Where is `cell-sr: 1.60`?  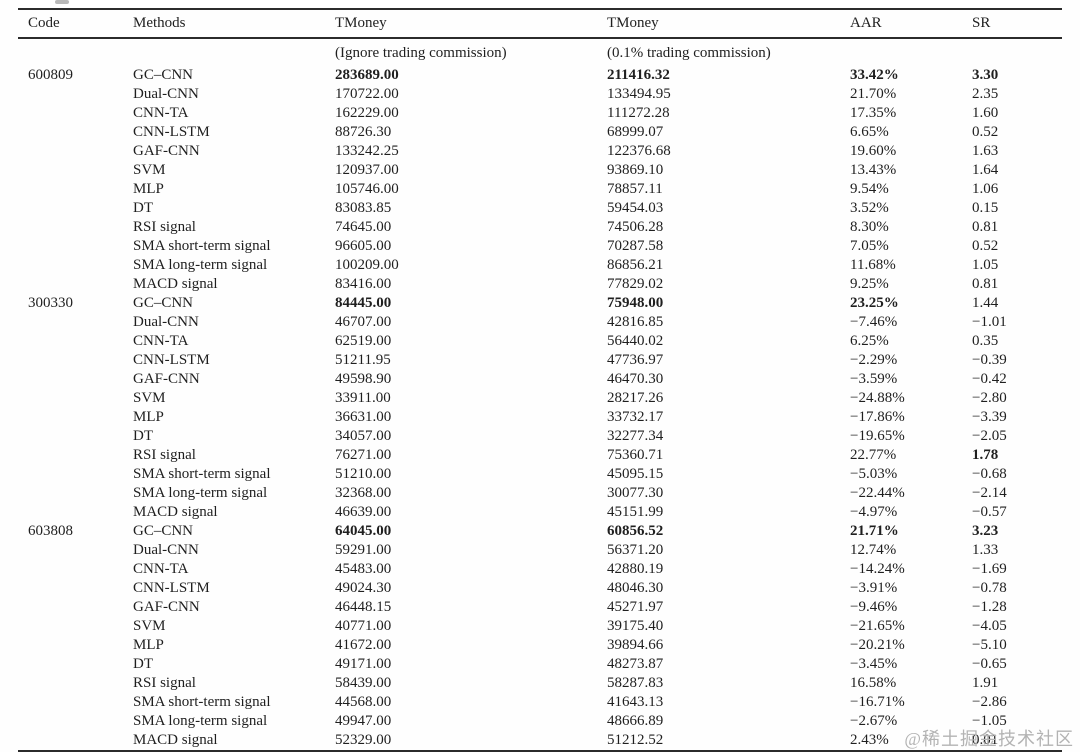 cell-sr: 1.60 is located at coordinates (985, 113).